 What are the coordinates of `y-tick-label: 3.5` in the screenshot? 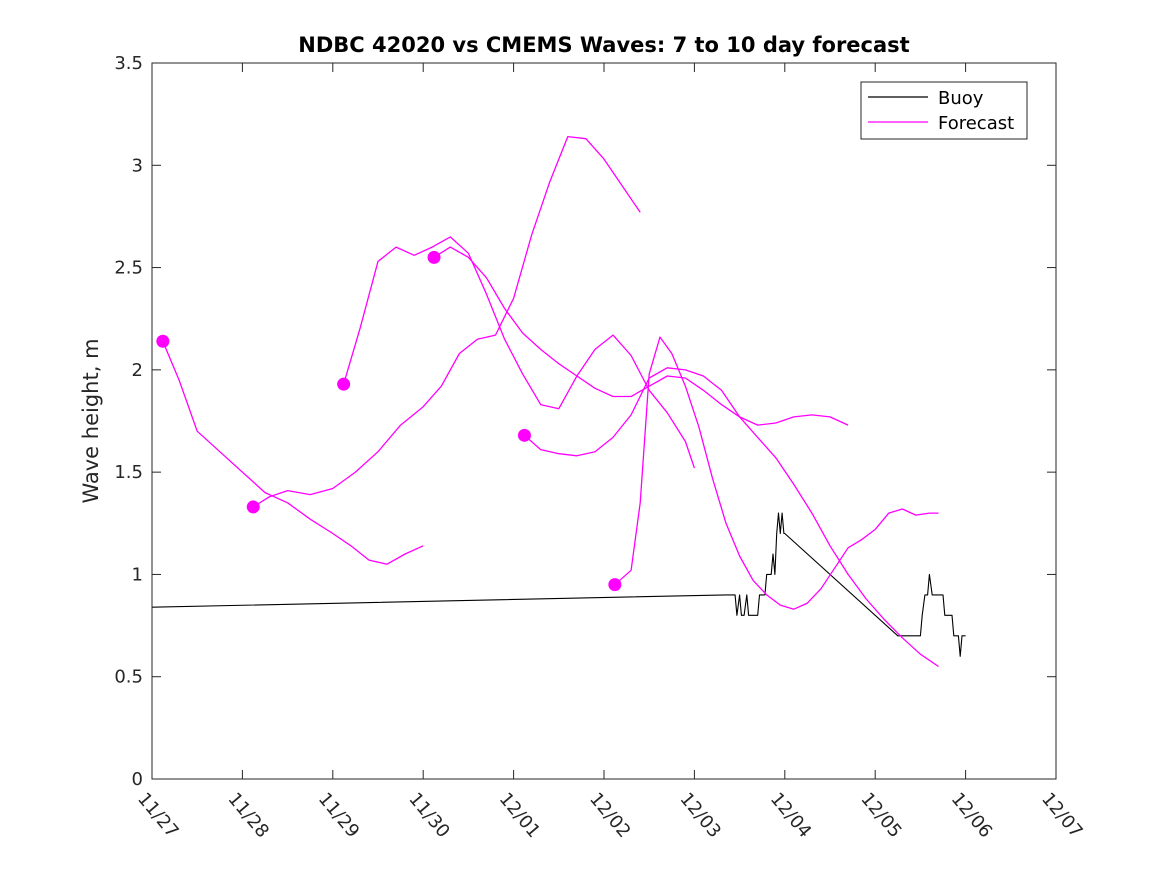 It's located at (128, 63).